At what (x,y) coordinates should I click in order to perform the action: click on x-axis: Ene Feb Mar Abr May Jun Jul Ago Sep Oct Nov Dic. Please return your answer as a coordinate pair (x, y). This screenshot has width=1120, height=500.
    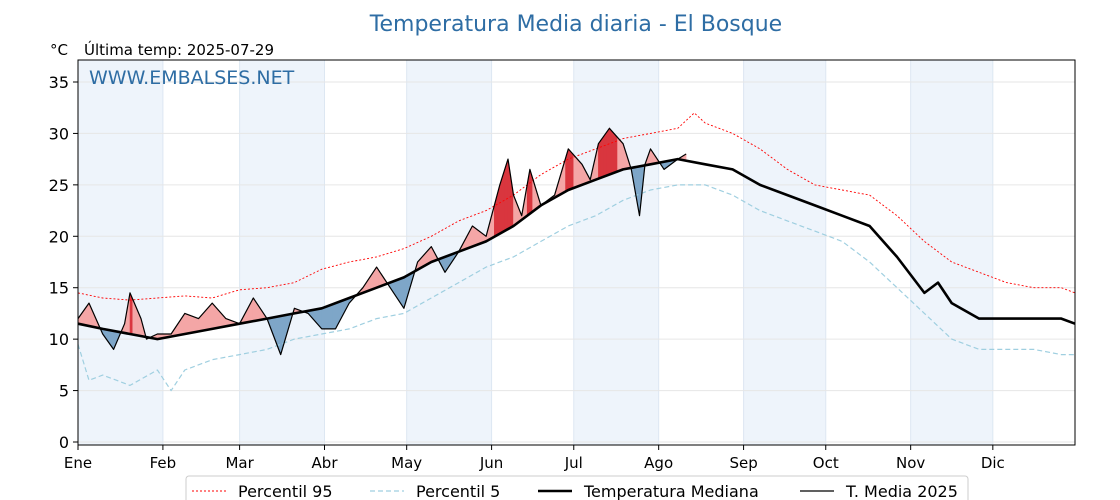
    Looking at the image, I should click on (534, 458).